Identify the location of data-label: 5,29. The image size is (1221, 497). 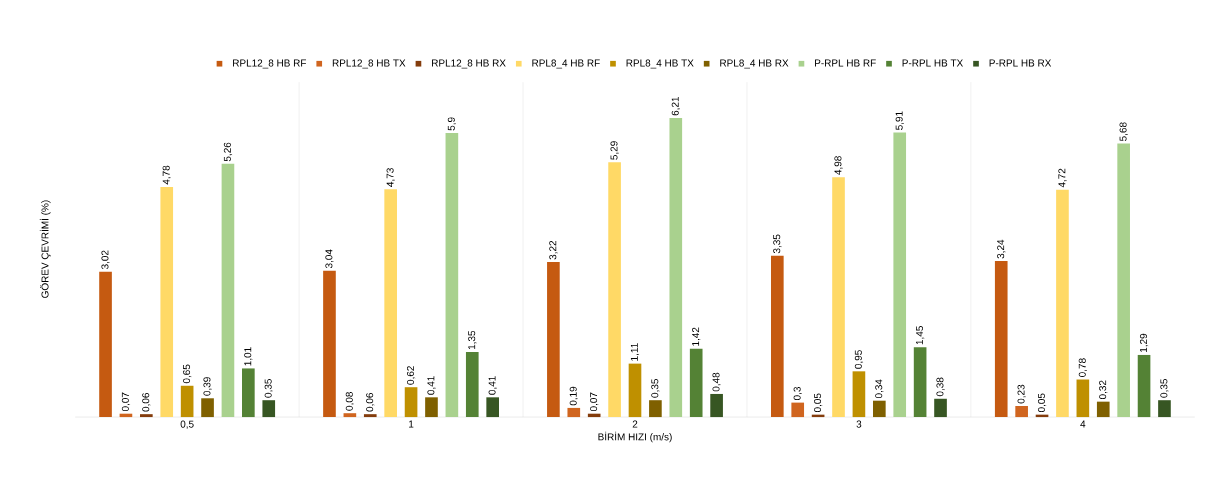
(614, 150).